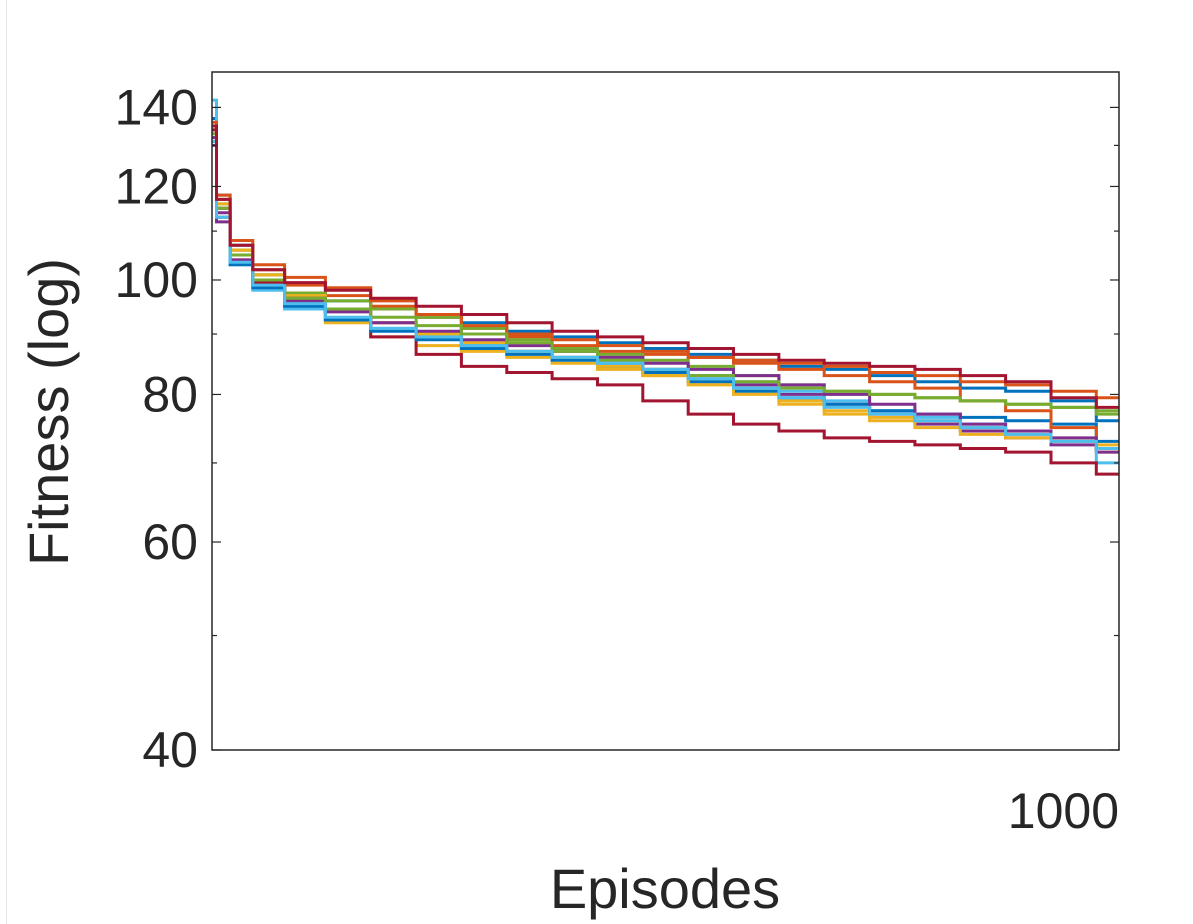 Image resolution: width=1193 pixels, height=924 pixels. Describe the element at coordinates (156, 280) in the screenshot. I see `y-tick-label-100: 100` at that location.